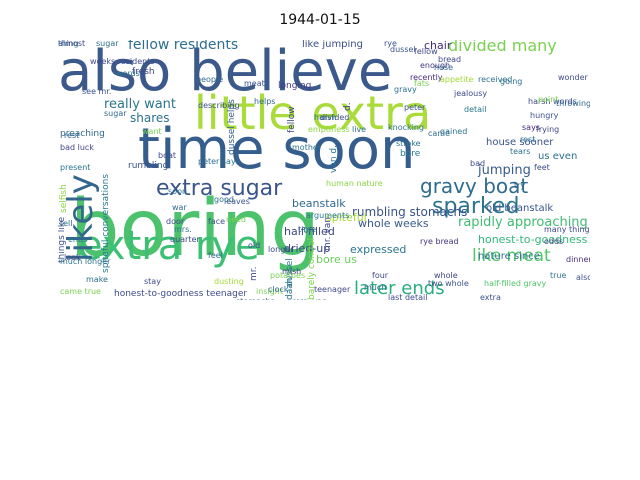 The image size is (640, 480). What do you see at coordinates (210, 79) in the screenshot?
I see `cloud-word: people` at bounding box center [210, 79].